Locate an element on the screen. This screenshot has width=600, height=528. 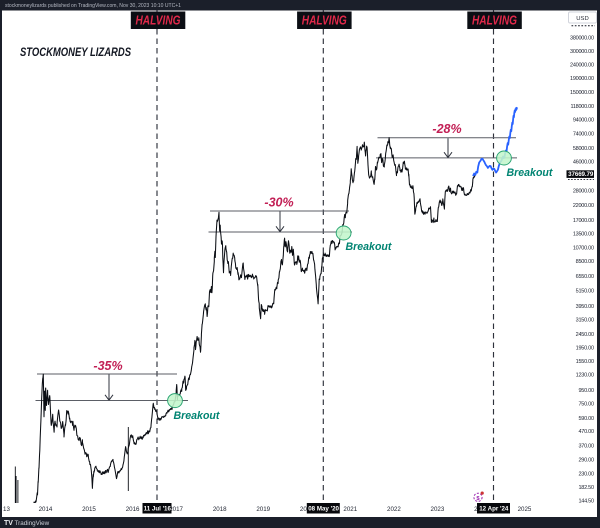
svg-text: USD is located at coordinates (582, 19).